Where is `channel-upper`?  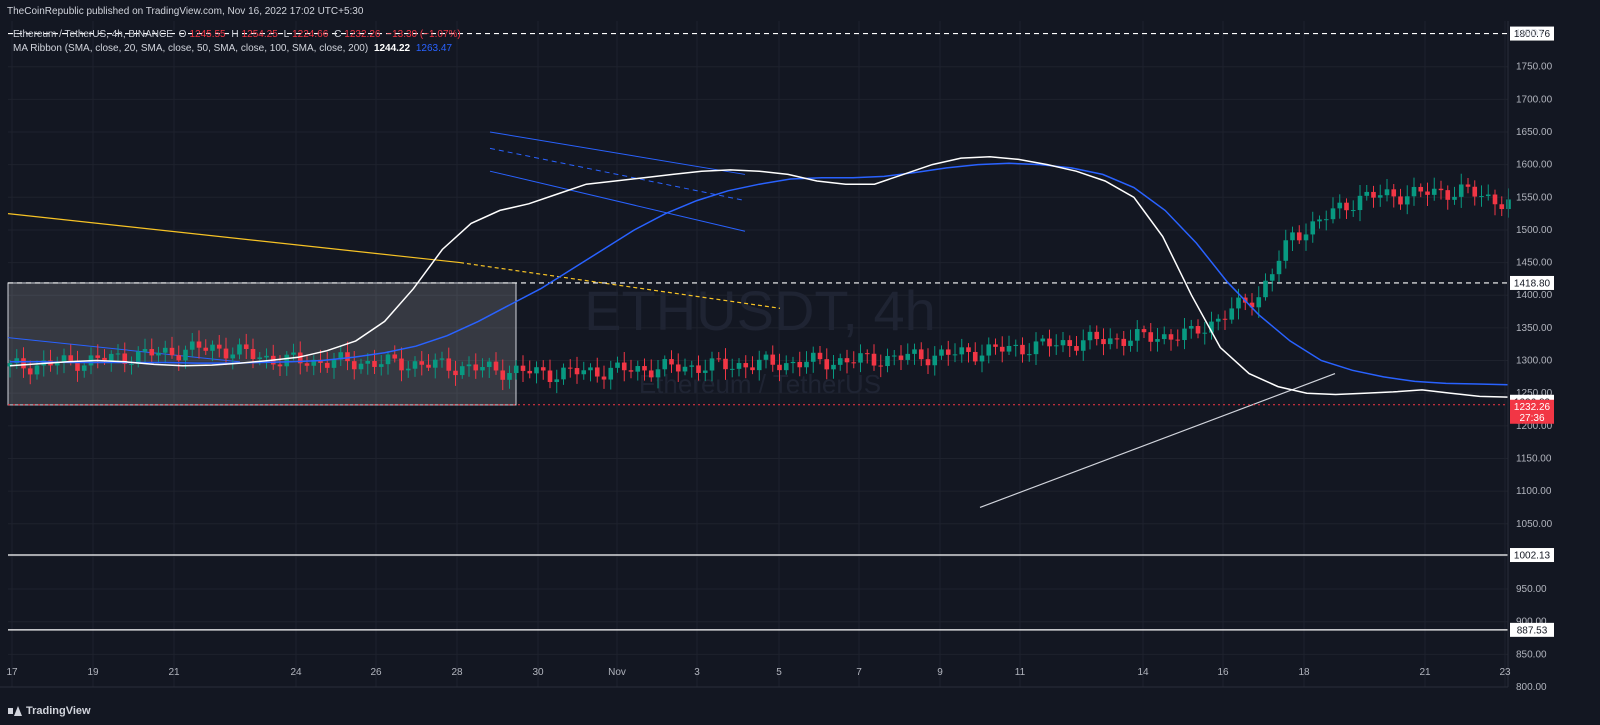 channel-upper is located at coordinates (617, 153).